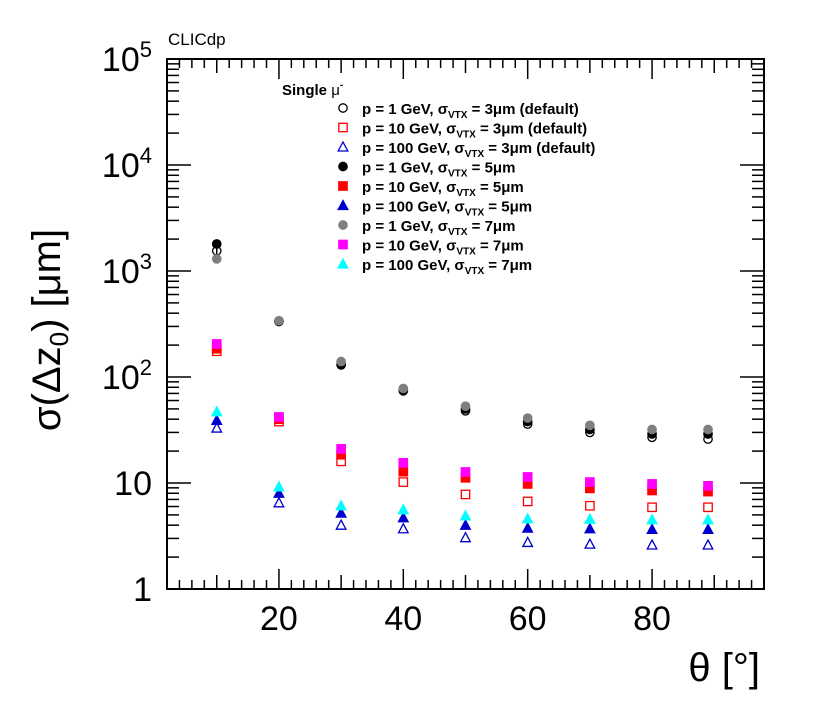 This screenshot has width=830, height=718. What do you see at coordinates (142, 590) in the screenshot?
I see `y-tick-label: 1` at bounding box center [142, 590].